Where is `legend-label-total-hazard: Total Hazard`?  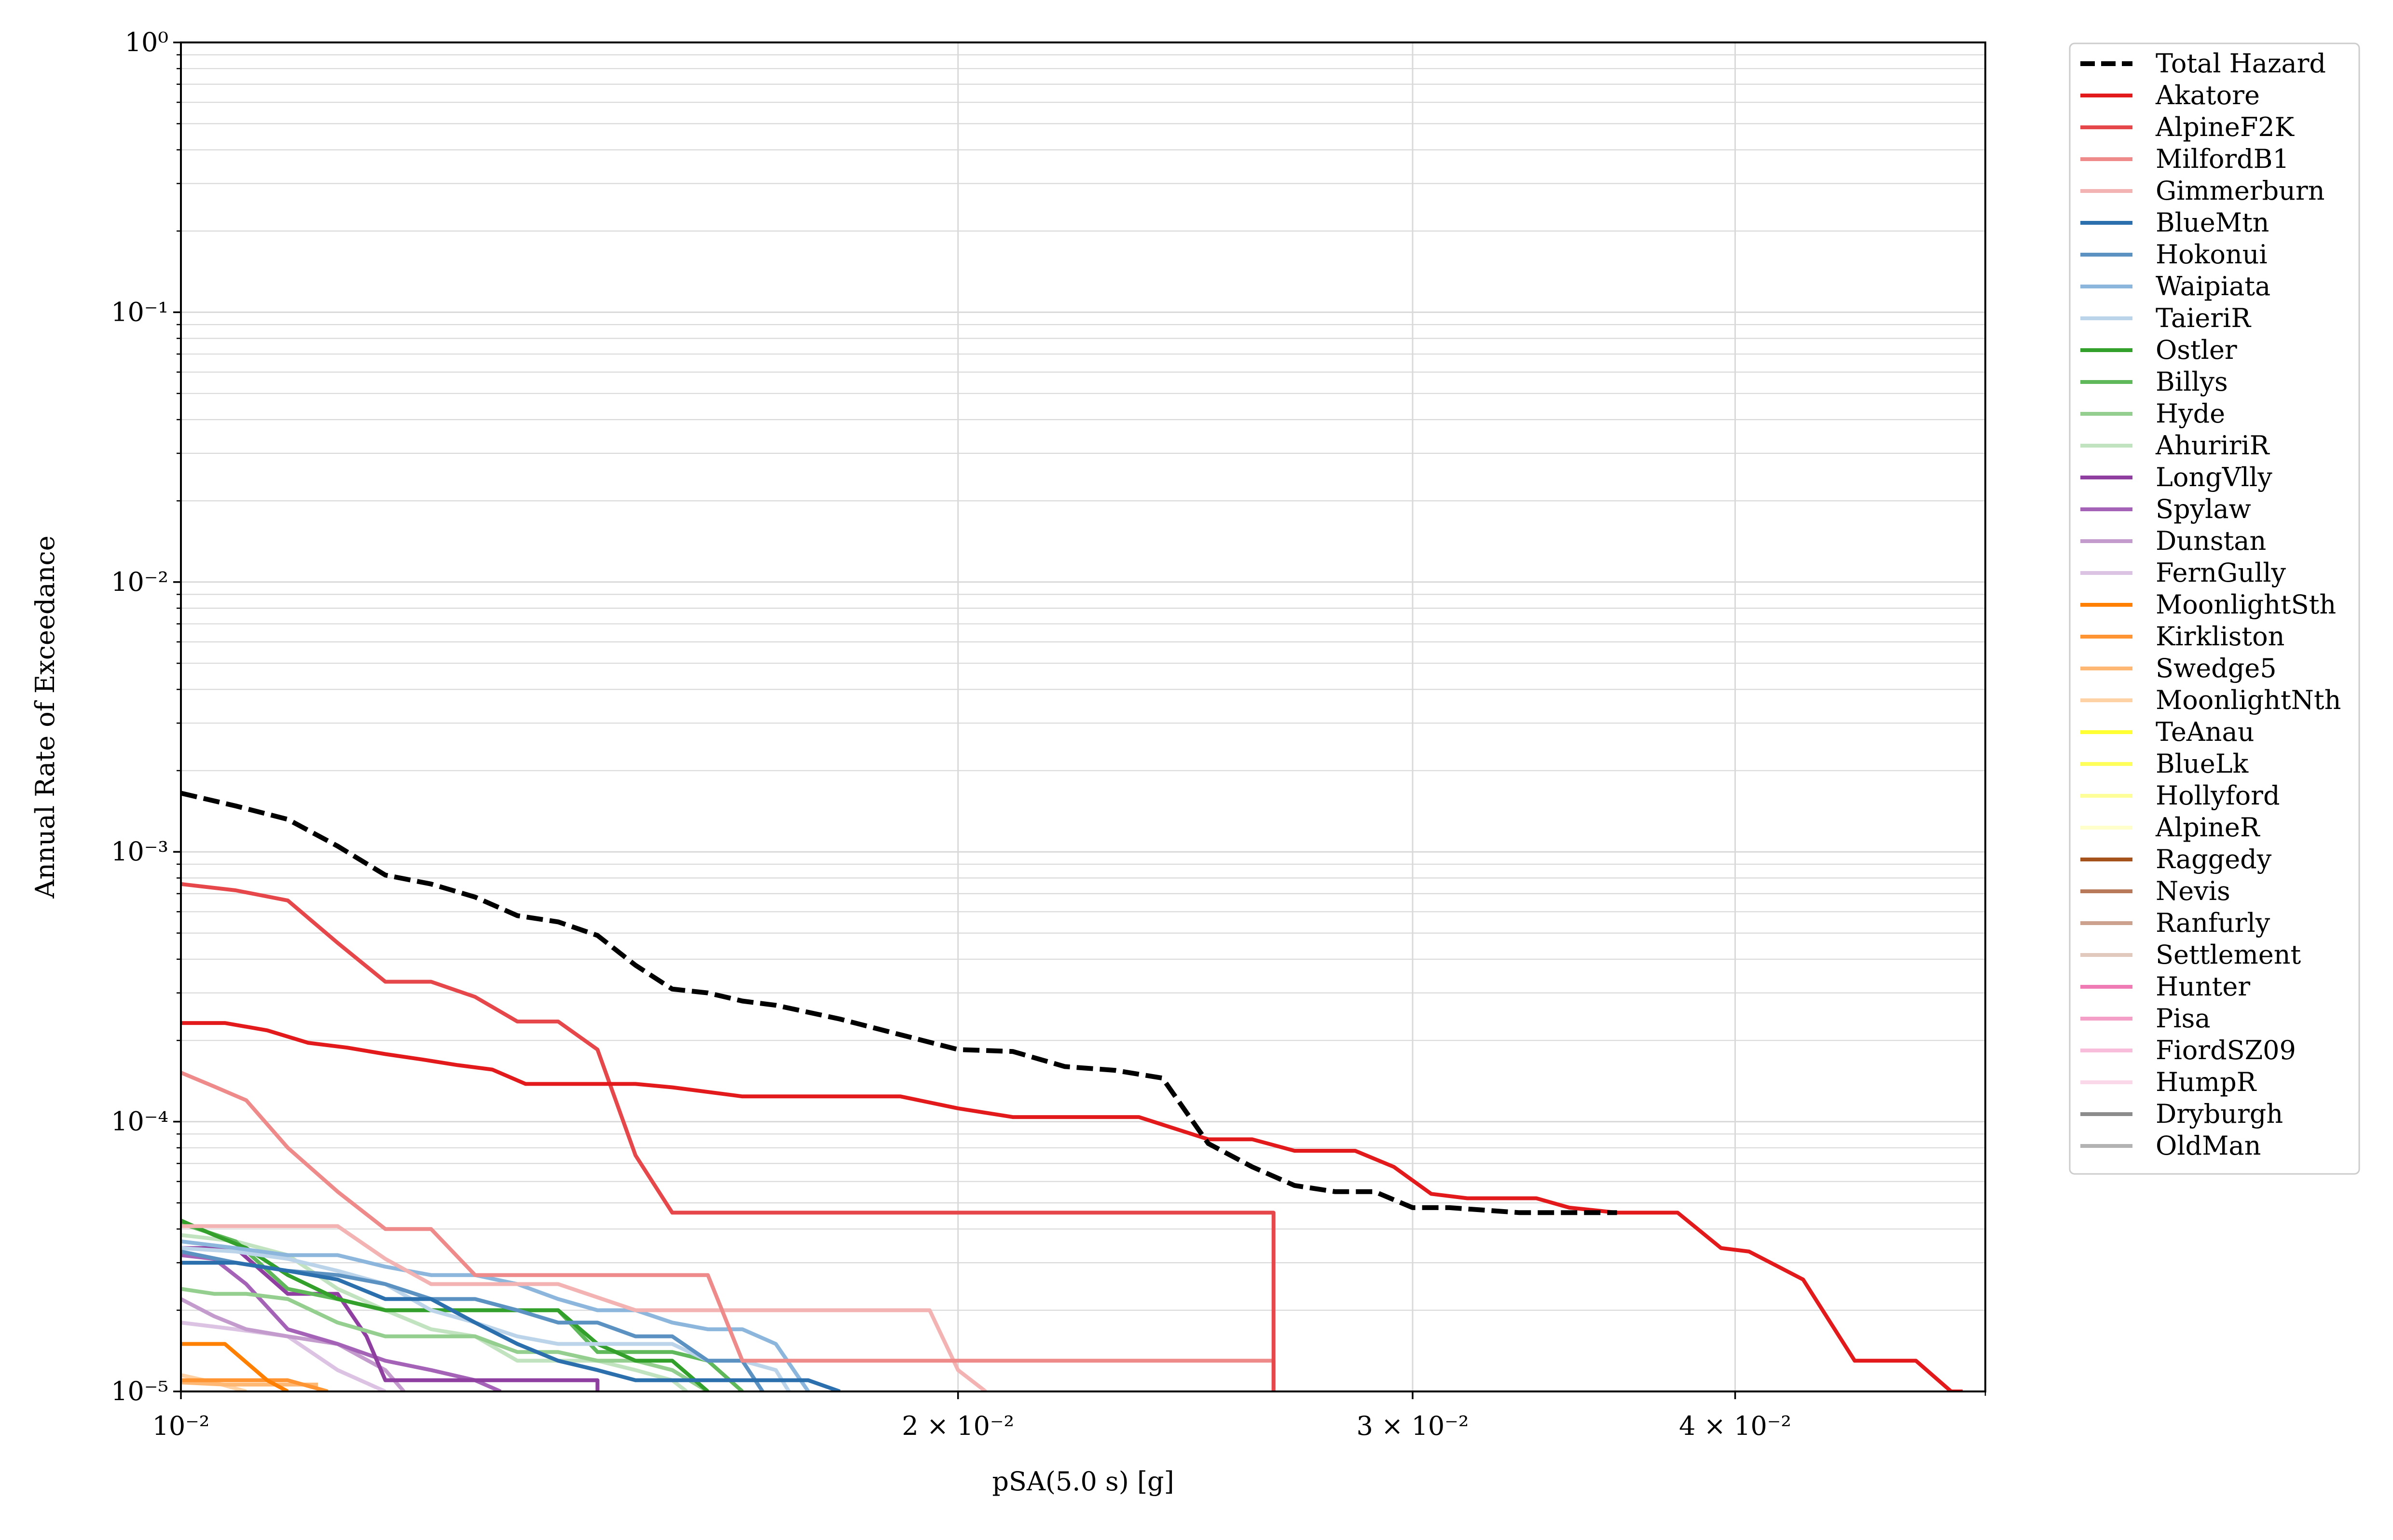
legend-label-total-hazard: Total Hazard is located at coordinates (2241, 63).